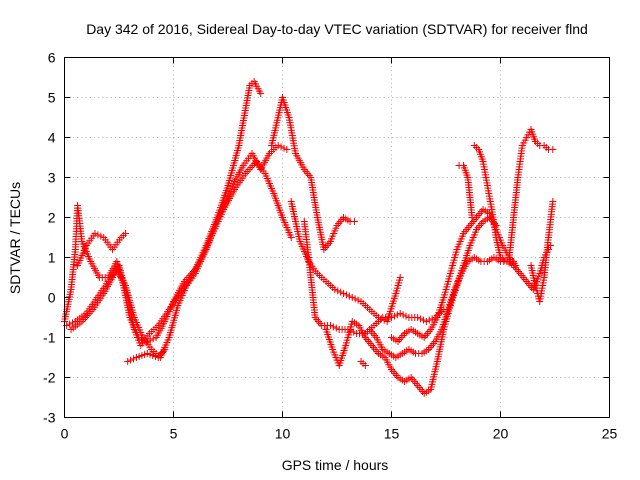 The height and width of the screenshot is (480, 640). I want to click on x-tick-label: 15, so click(392, 434).